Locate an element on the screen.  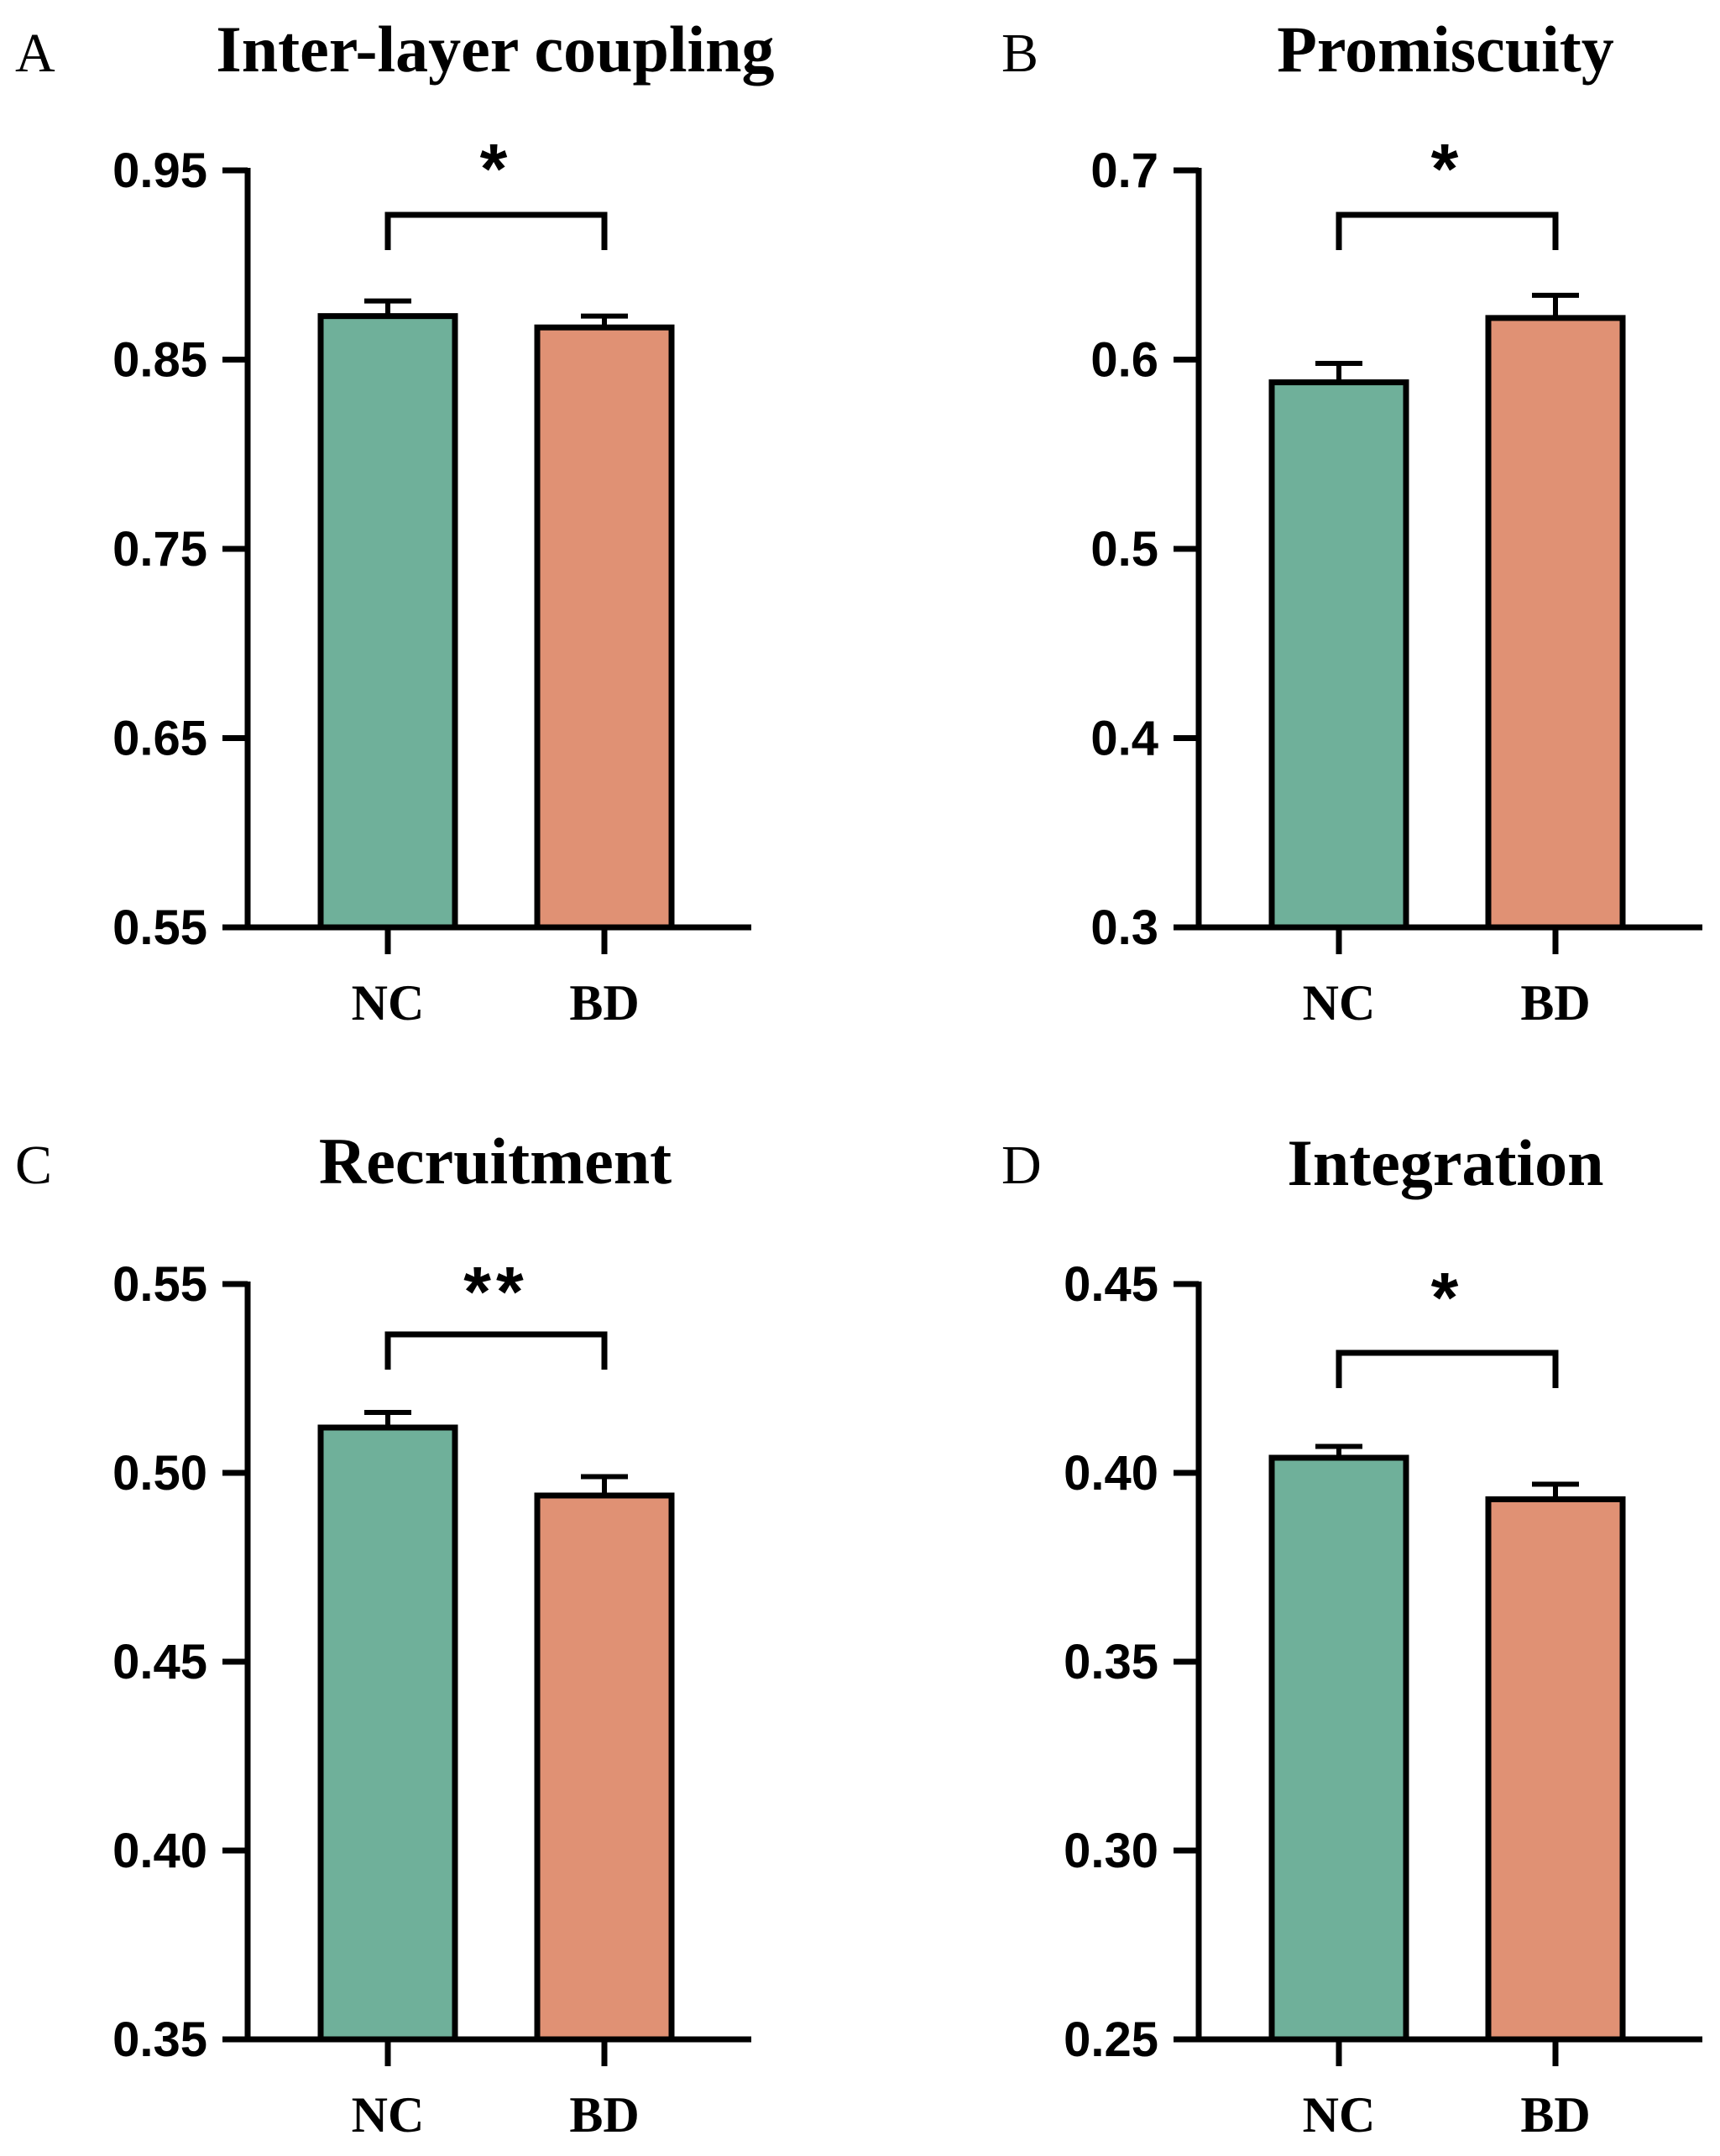
panel-letter: C is located at coordinates (33, 1165).